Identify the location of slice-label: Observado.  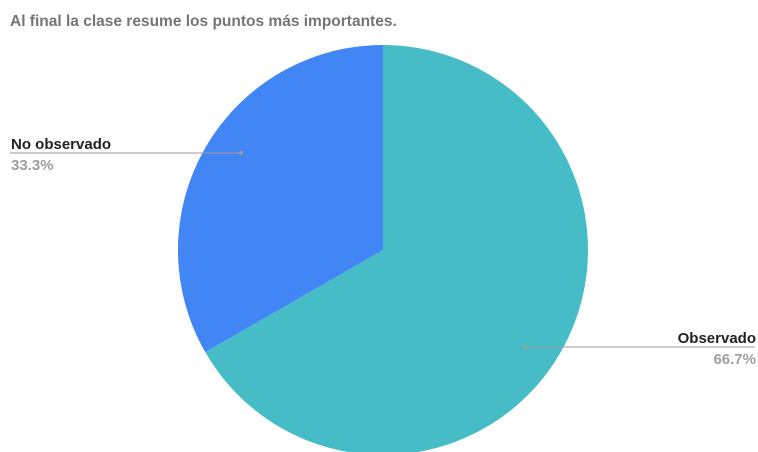
(717, 338).